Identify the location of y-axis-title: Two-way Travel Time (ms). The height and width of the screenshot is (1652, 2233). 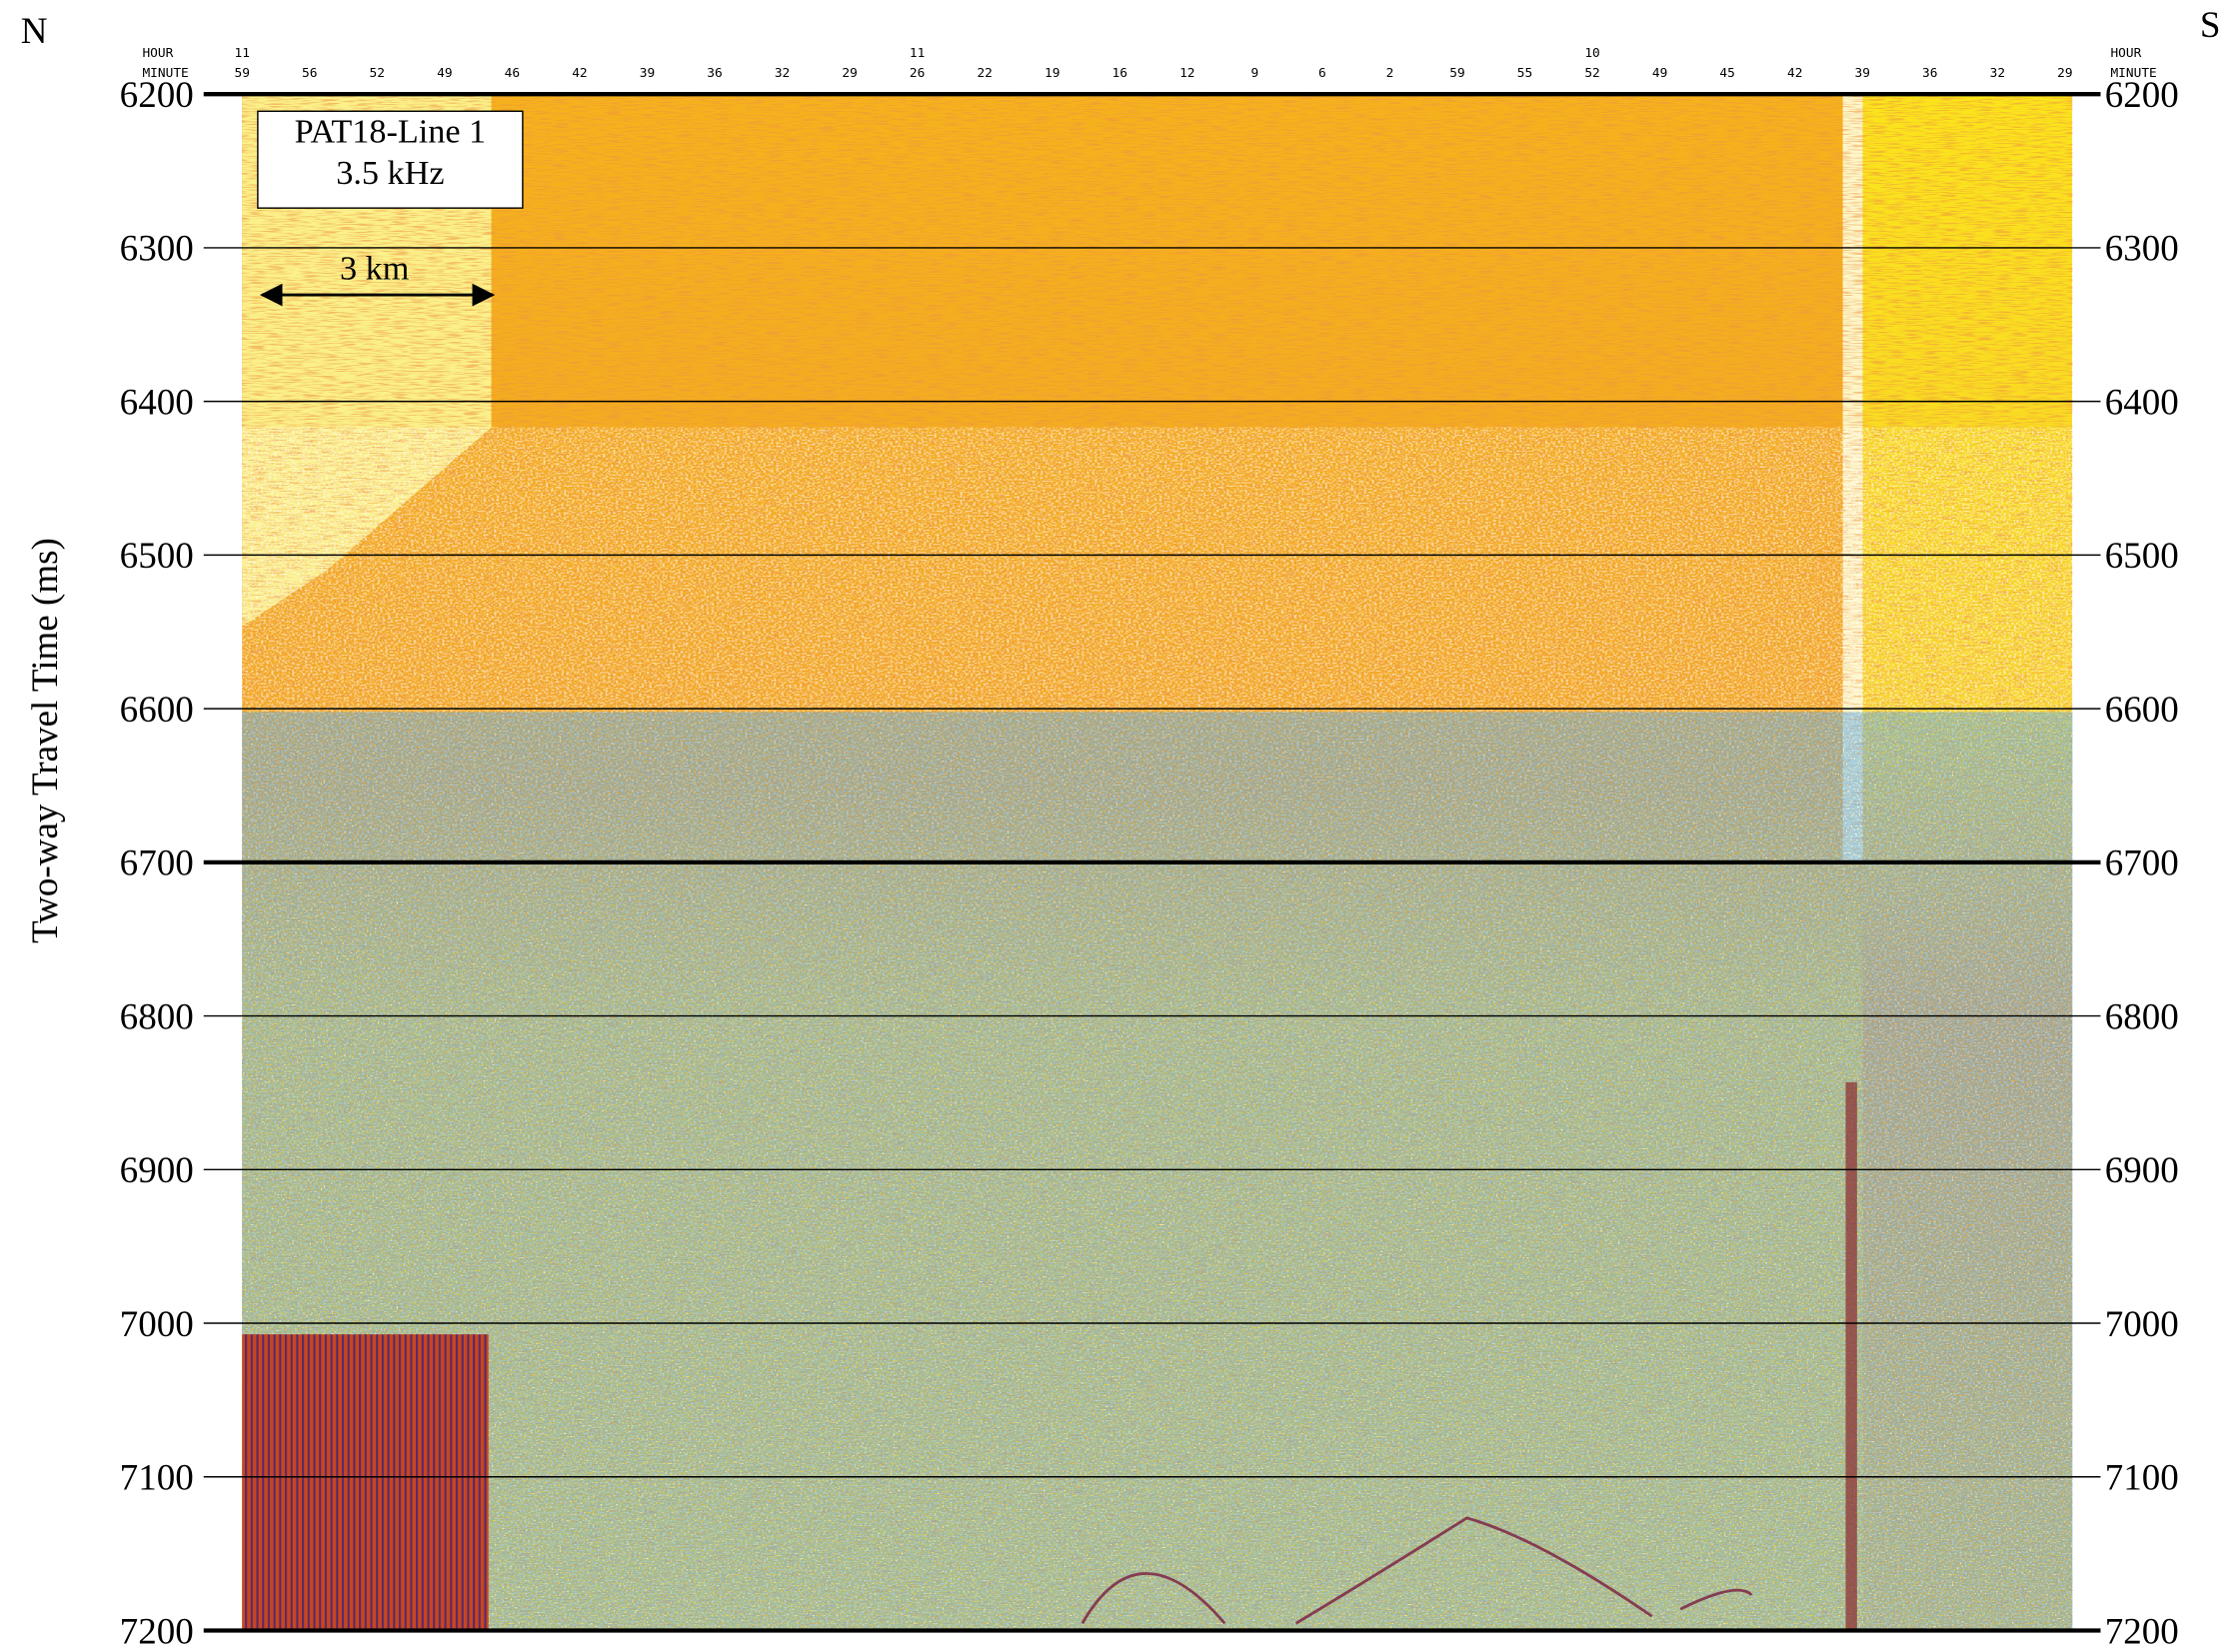
(45, 741).